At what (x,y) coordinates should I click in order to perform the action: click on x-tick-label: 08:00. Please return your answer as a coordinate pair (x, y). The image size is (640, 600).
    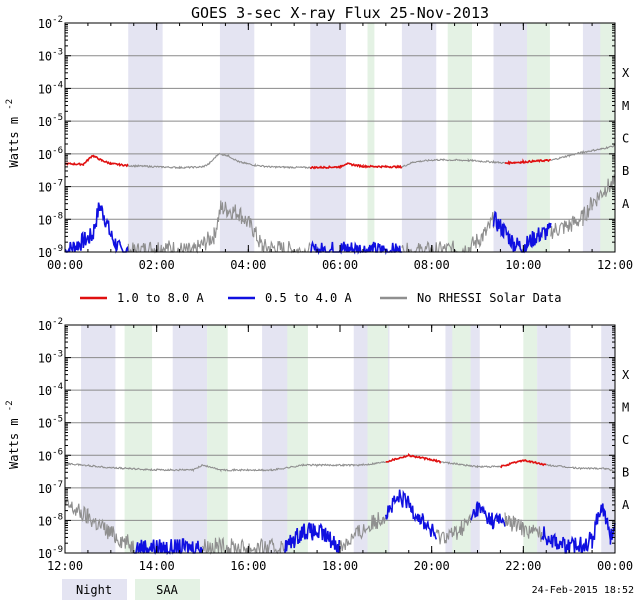
    Looking at the image, I should click on (432, 265).